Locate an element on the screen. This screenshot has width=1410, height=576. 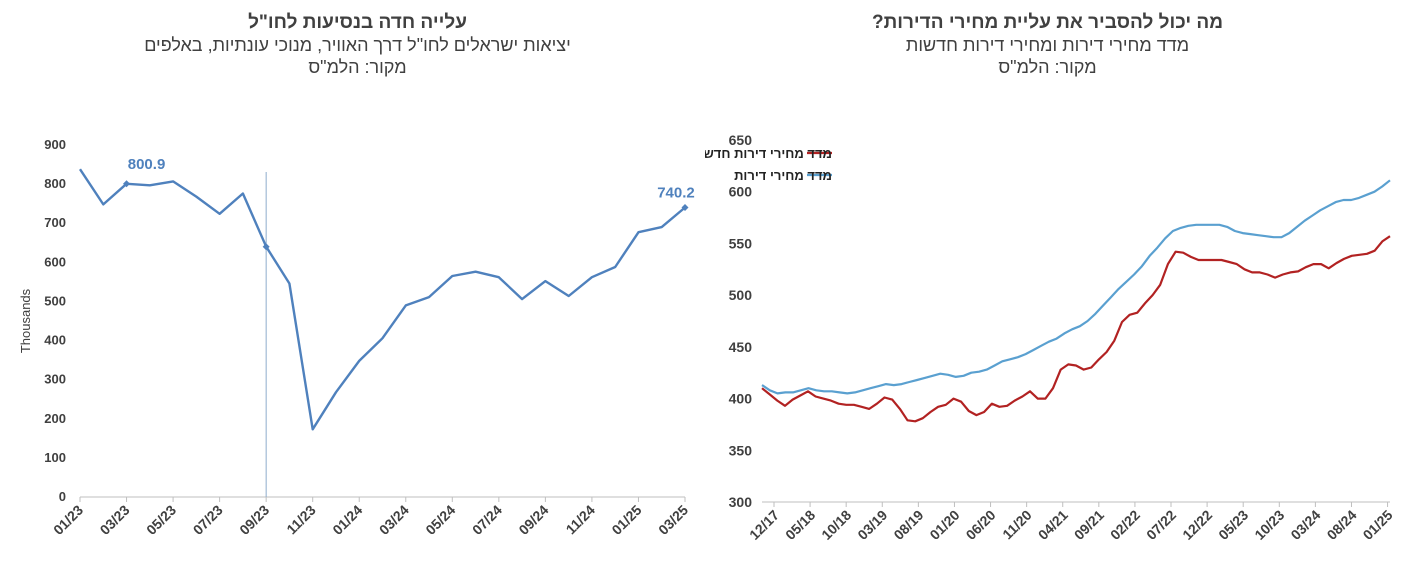
x-tick-label: 05/18 is located at coordinates (800, 525).